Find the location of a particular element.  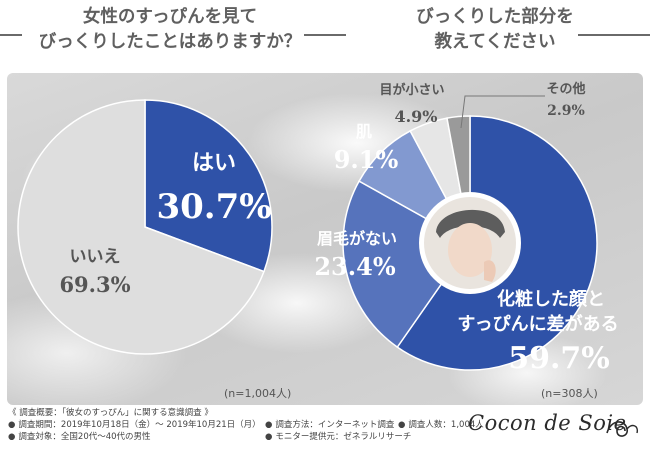

leader-line-other is located at coordinates (502, 112).